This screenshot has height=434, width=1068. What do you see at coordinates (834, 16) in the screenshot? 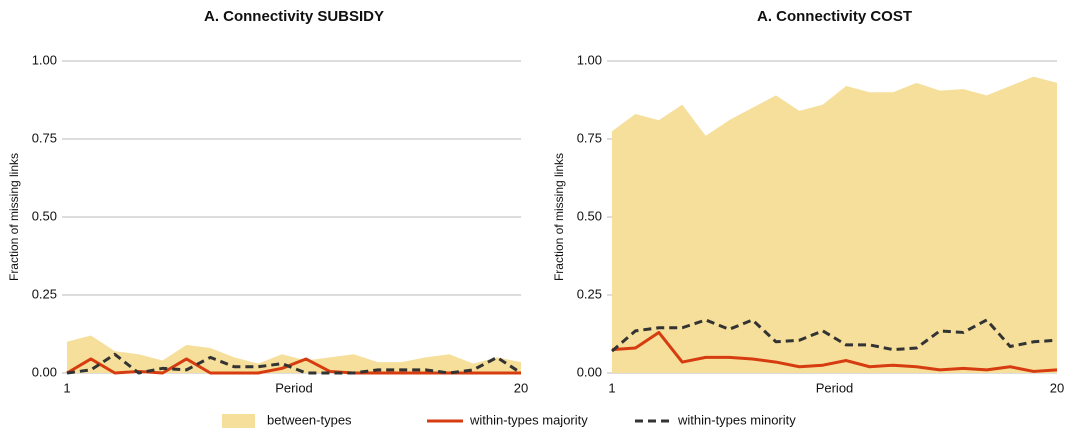
I see `chart-title: A. Connectivity COST` at bounding box center [834, 16].